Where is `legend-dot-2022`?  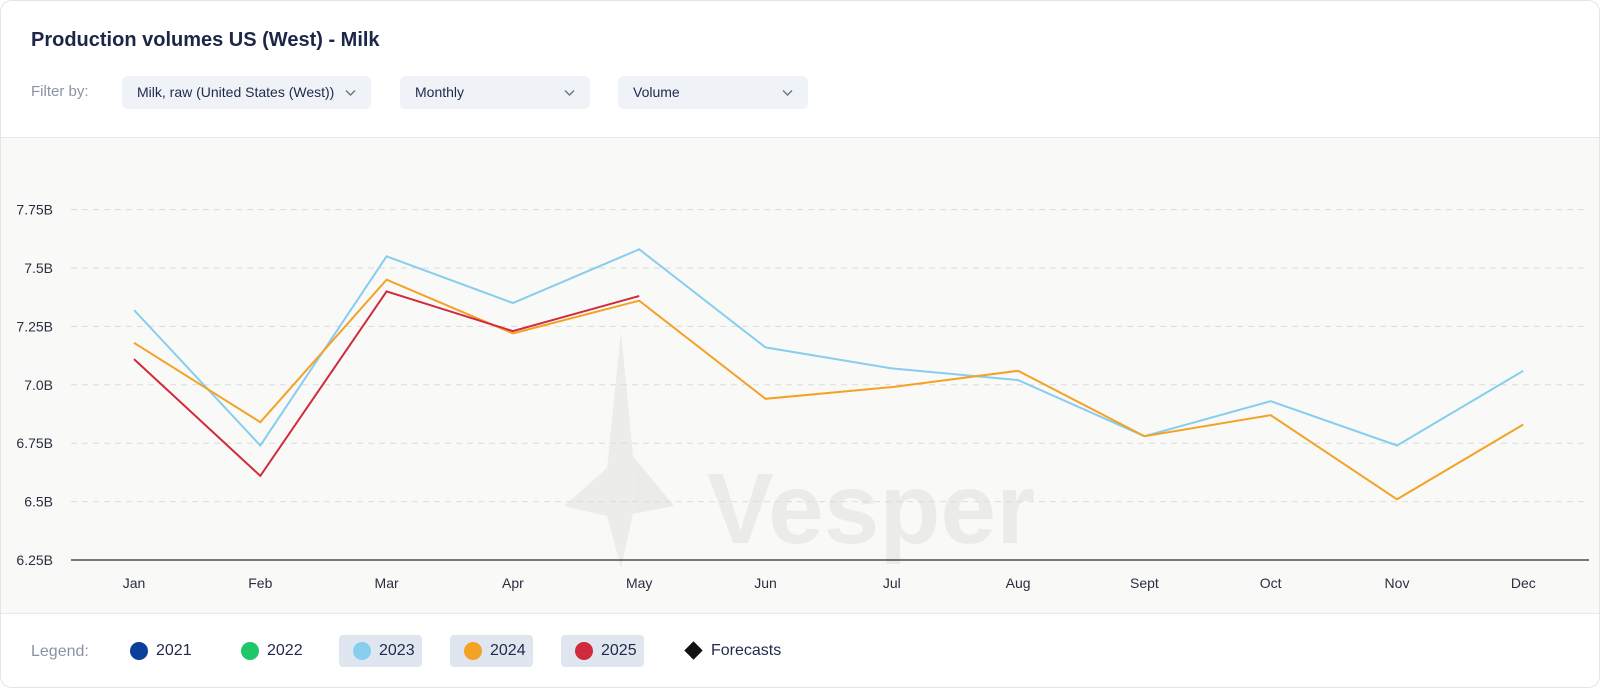
legend-dot-2022 is located at coordinates (250, 651).